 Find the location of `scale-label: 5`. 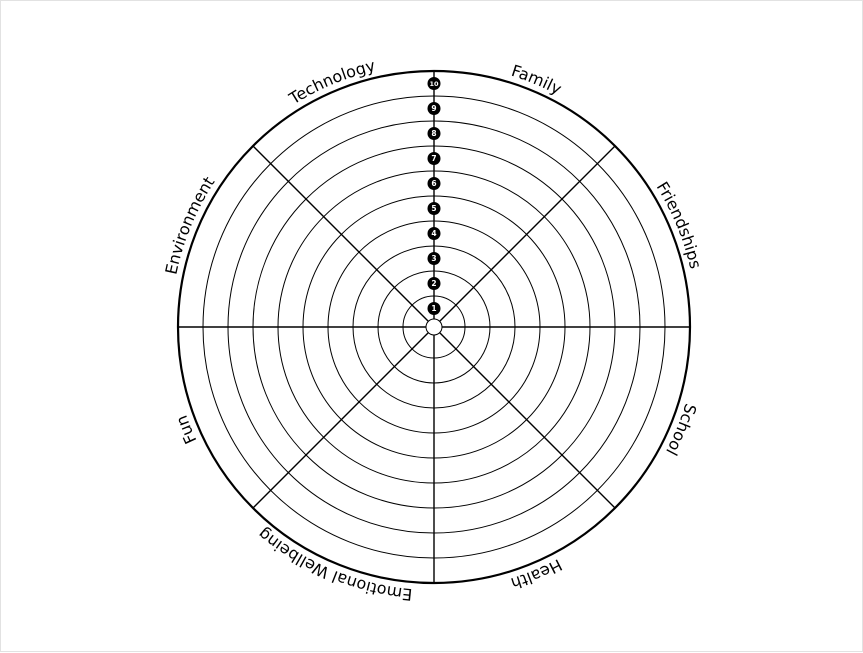

scale-label: 5 is located at coordinates (433, 208).